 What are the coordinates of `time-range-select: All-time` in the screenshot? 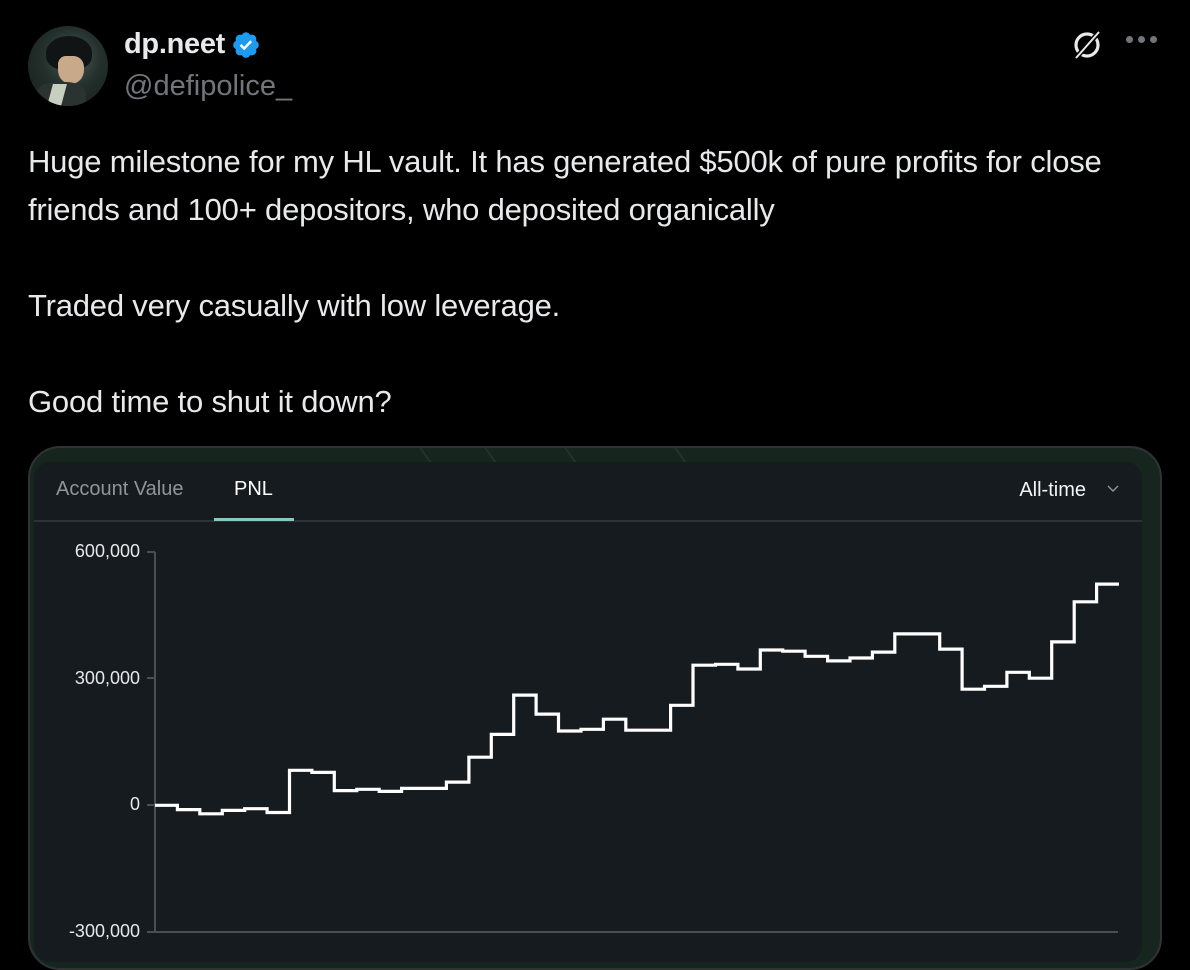 It's located at (1052, 490).